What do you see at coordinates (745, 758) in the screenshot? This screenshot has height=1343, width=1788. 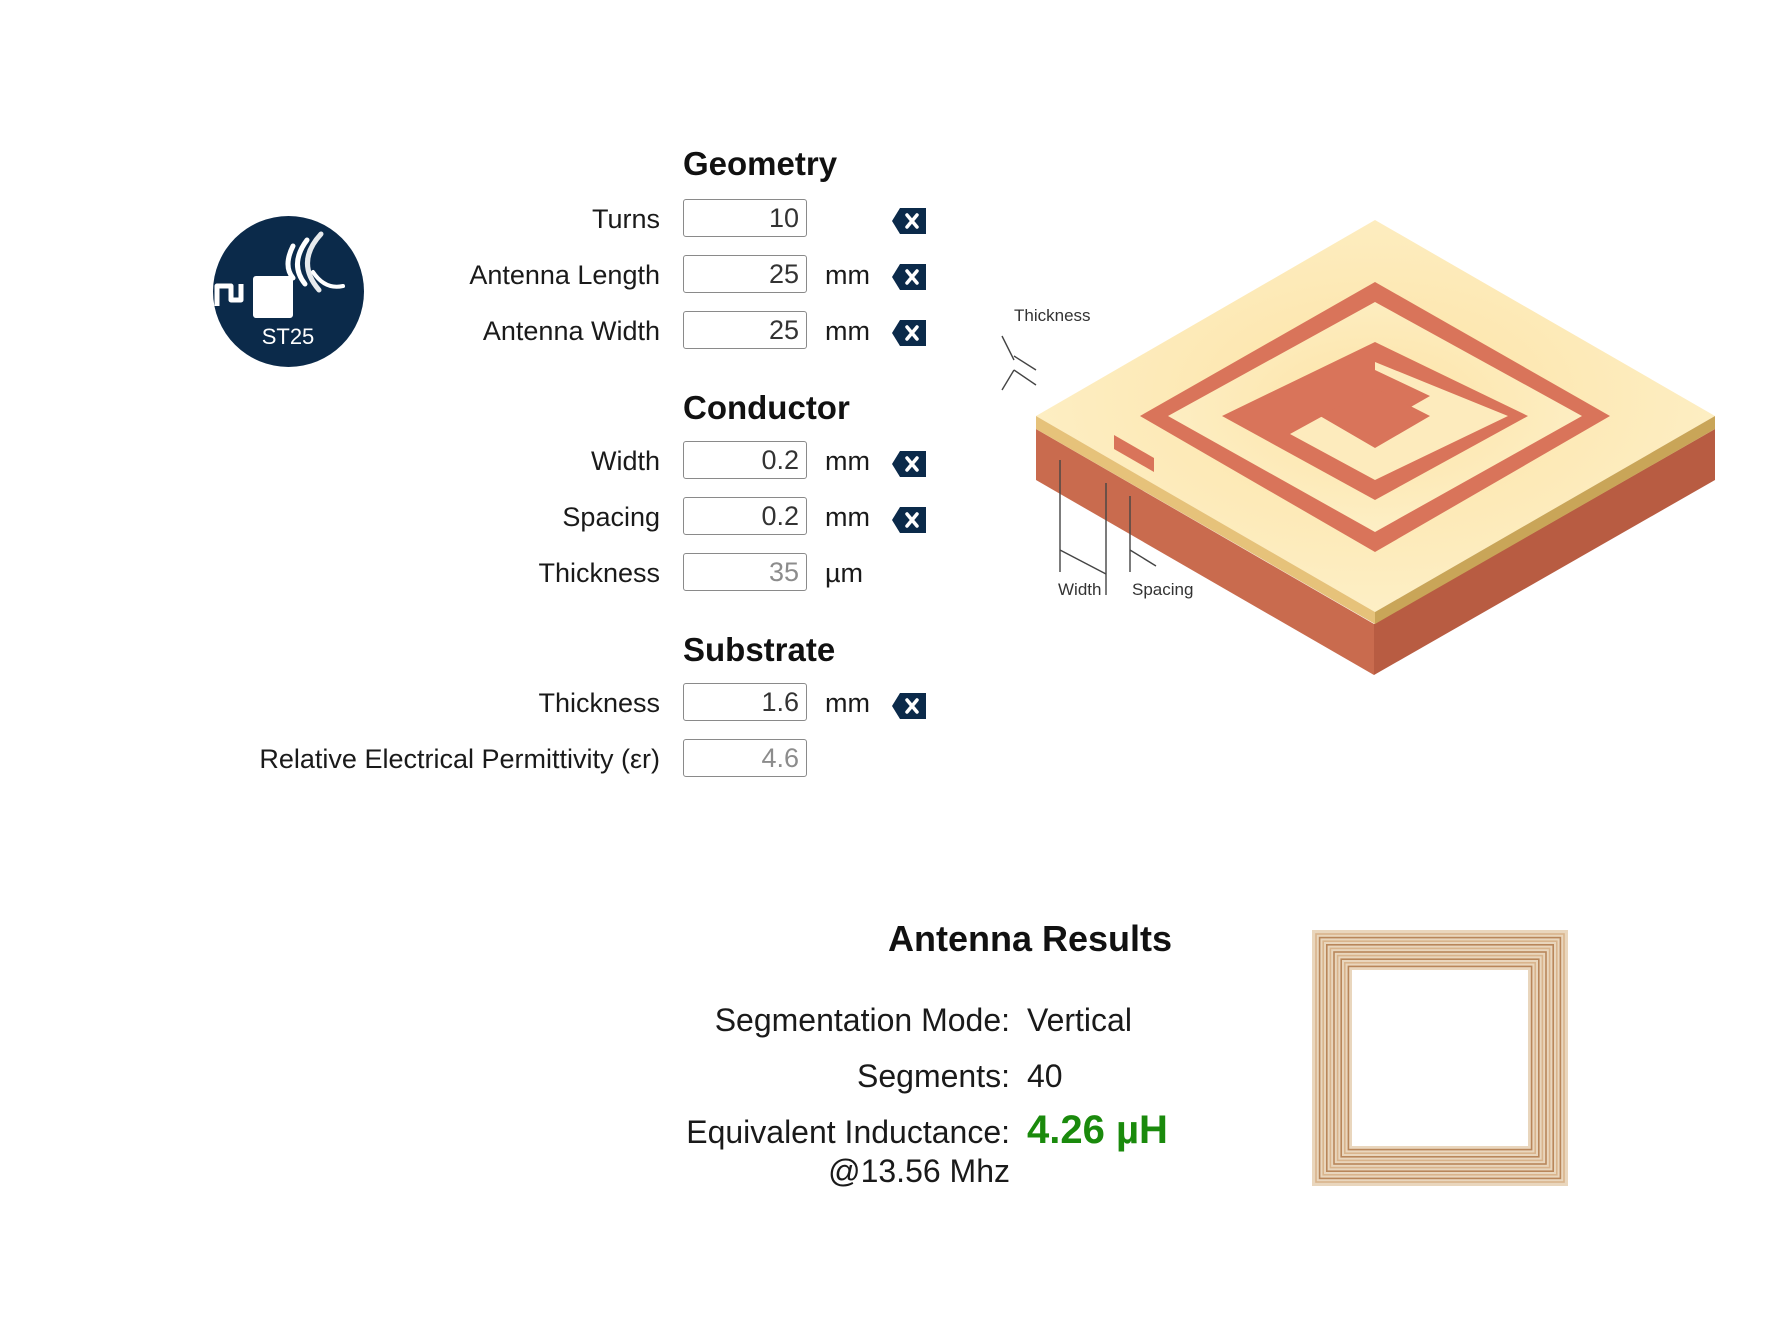 I see `permittivity-input` at bounding box center [745, 758].